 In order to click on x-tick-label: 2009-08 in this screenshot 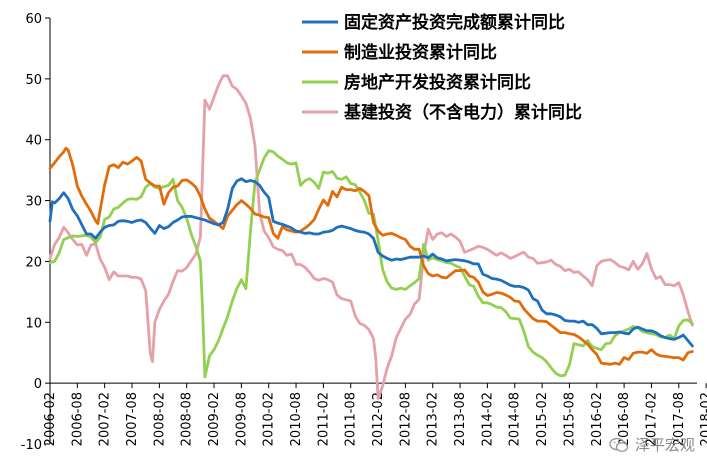, I will do `click(241, 419)`.